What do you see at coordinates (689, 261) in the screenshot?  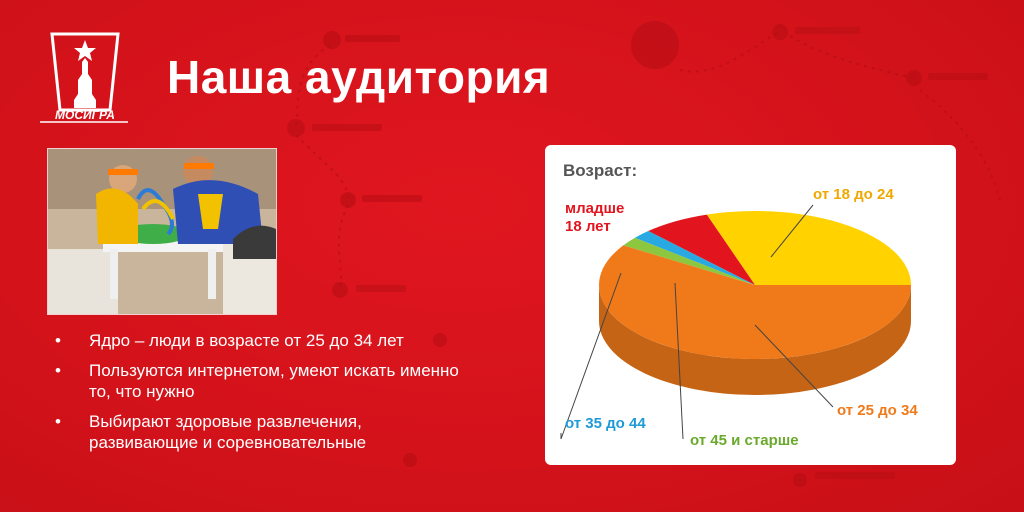 I see `pie-slice-45-plus` at bounding box center [689, 261].